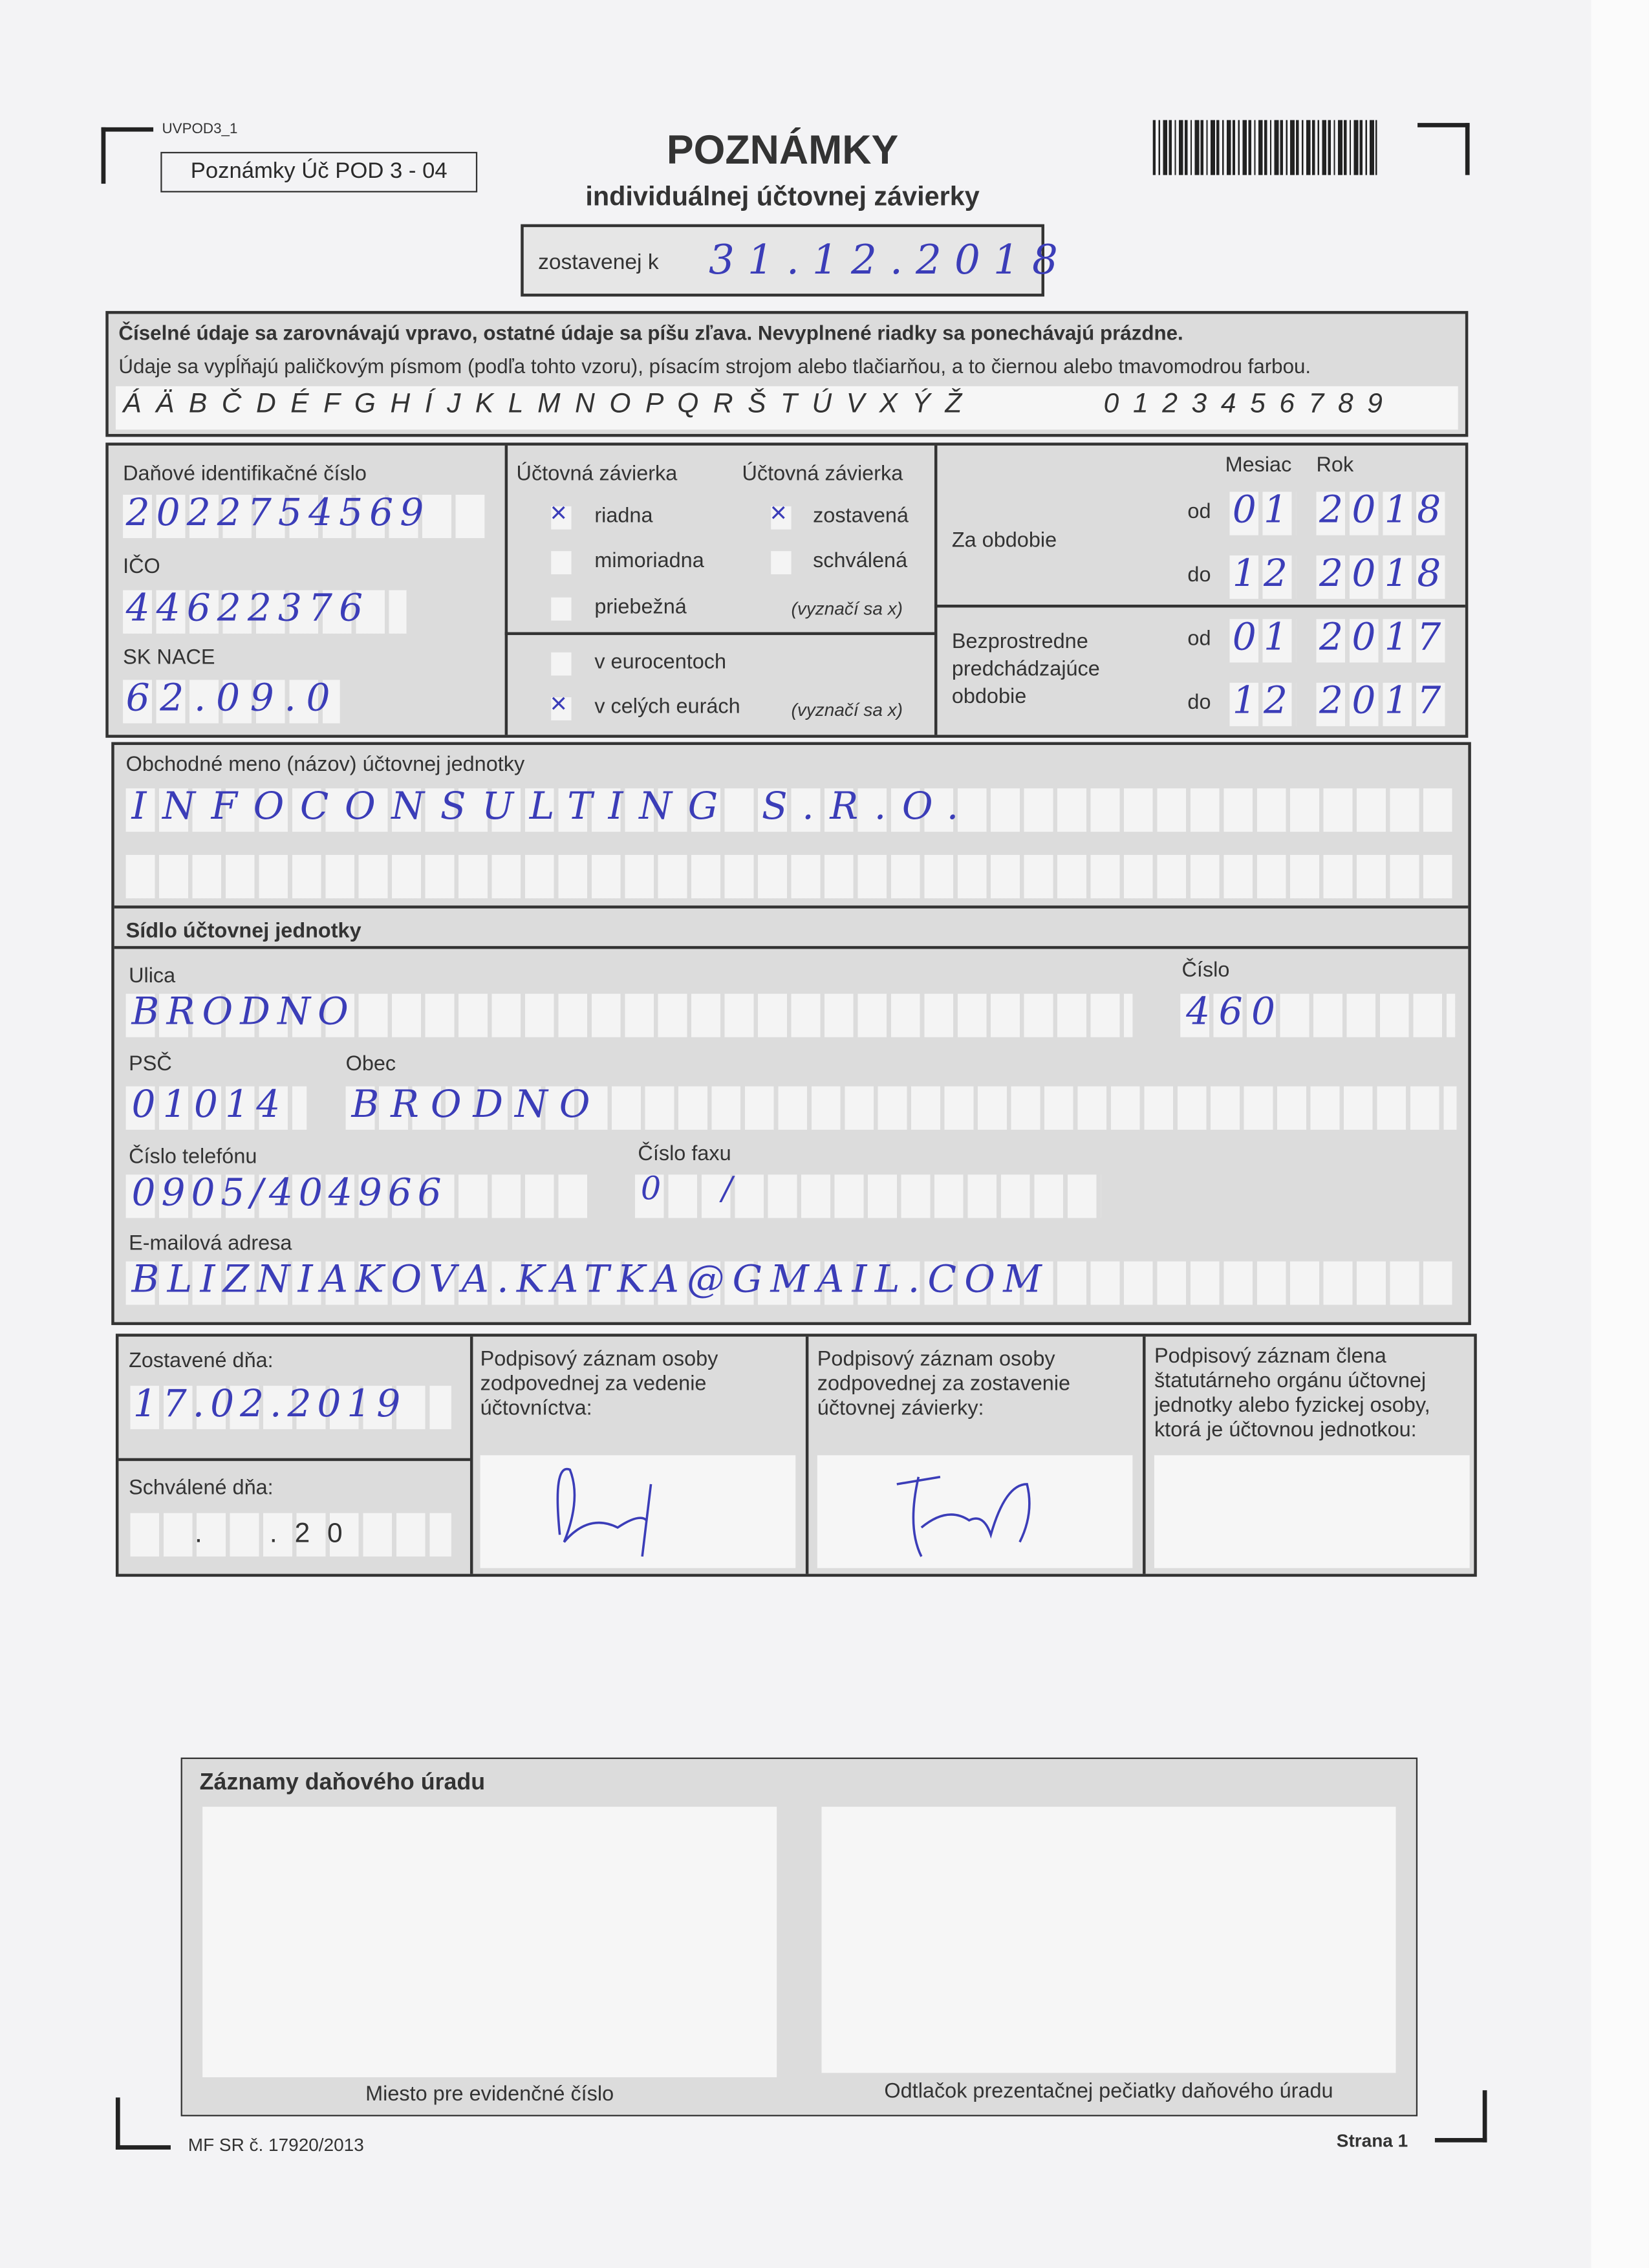  Describe the element at coordinates (860, 561) in the screenshot. I see `schvalena-label: schválená` at that location.